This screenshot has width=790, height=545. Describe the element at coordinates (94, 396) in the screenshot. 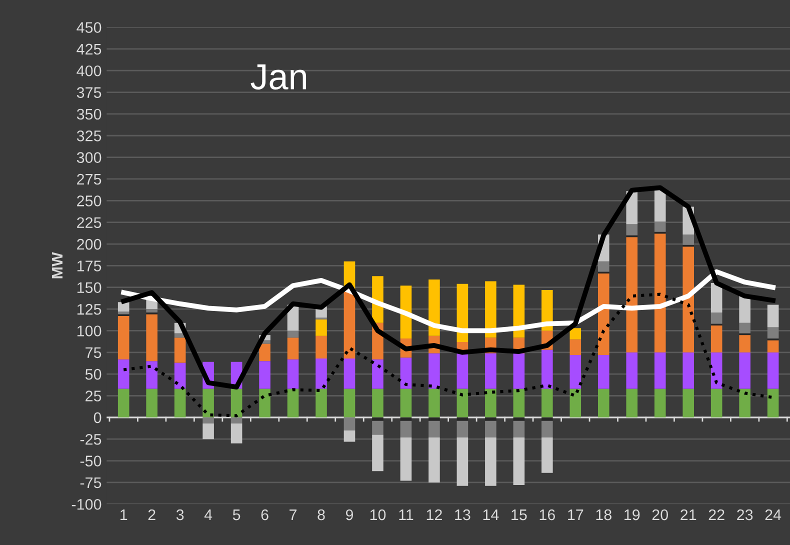

I see `y-tick-label: 25` at that location.